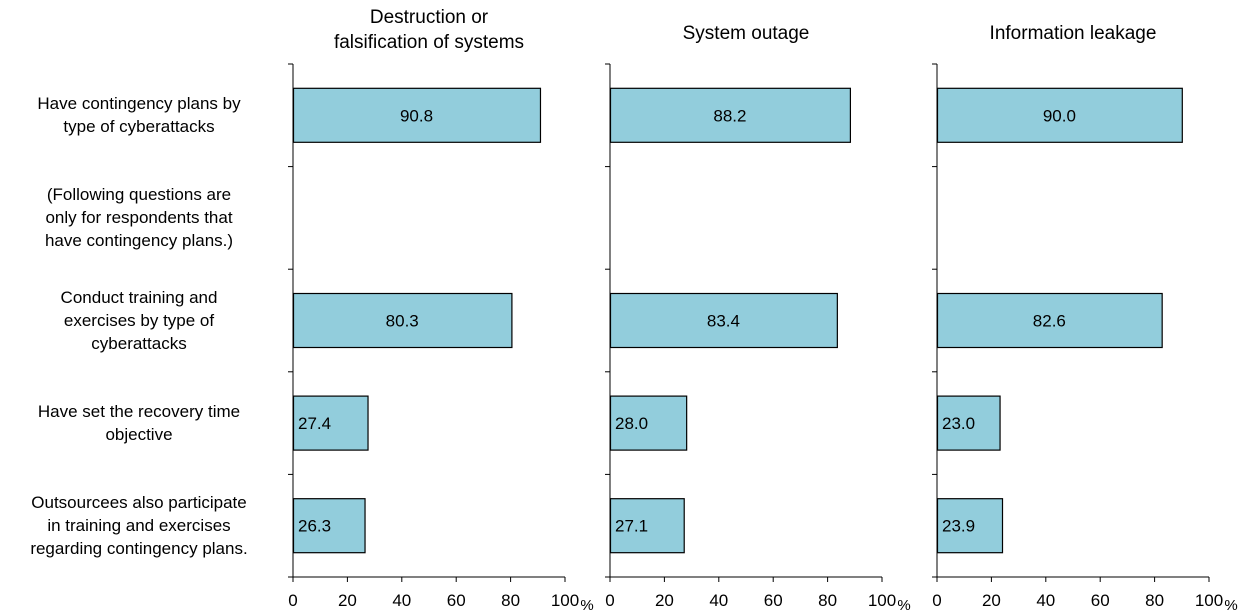 Image resolution: width=1259 pixels, height=615 pixels. Describe the element at coordinates (958, 423) in the screenshot. I see `bar-value-label: 23.0` at that location.